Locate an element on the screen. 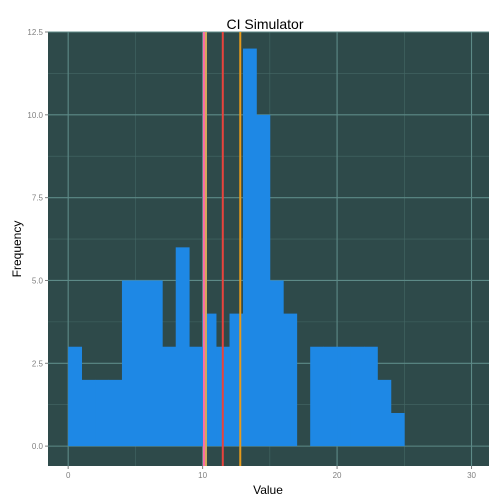  x-tick-label: 0 is located at coordinates (68, 475).